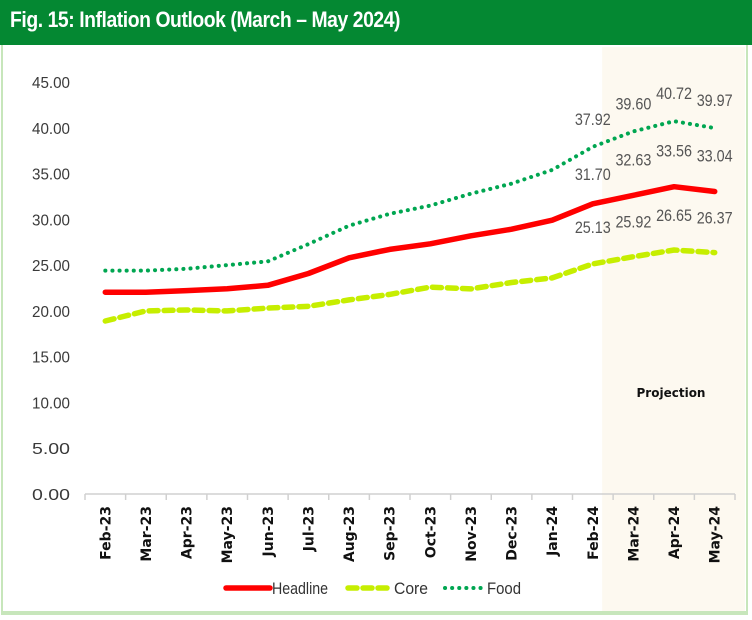  Describe the element at coordinates (147, 534) in the screenshot. I see `x-tick-label: Mar-23` at that location.